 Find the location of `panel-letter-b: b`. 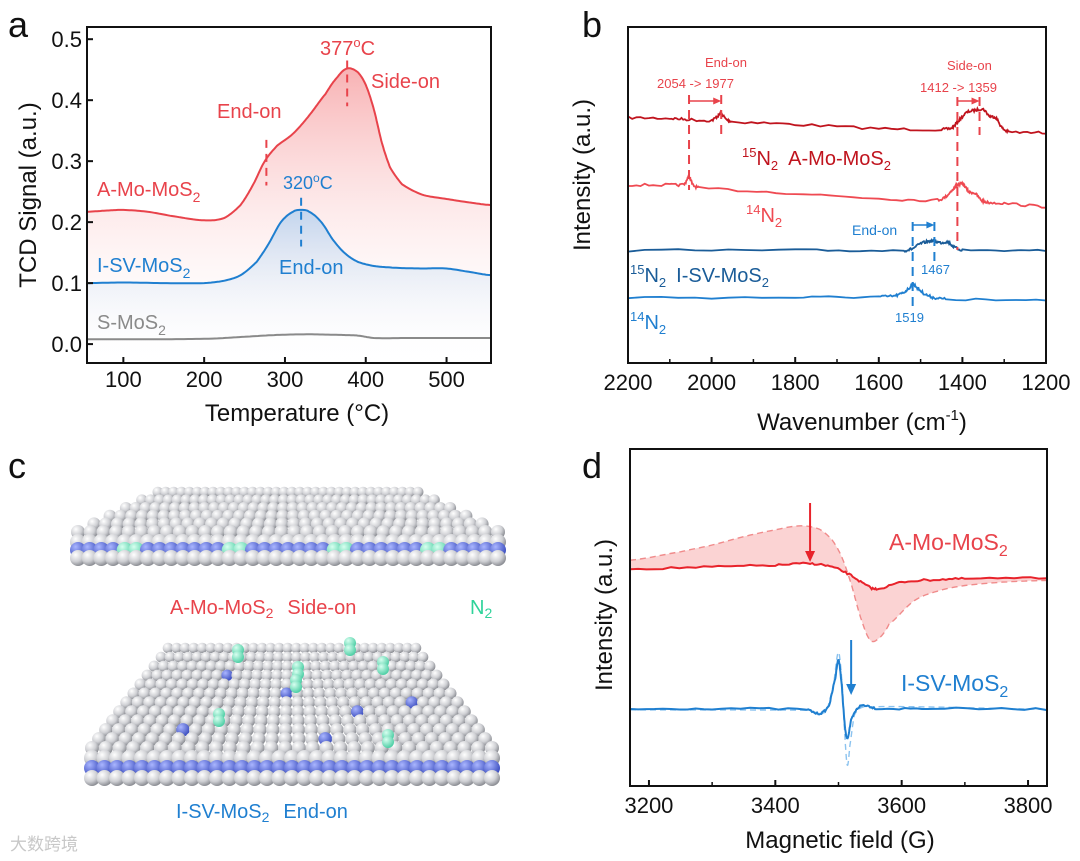

panel-letter-b: b is located at coordinates (592, 24).